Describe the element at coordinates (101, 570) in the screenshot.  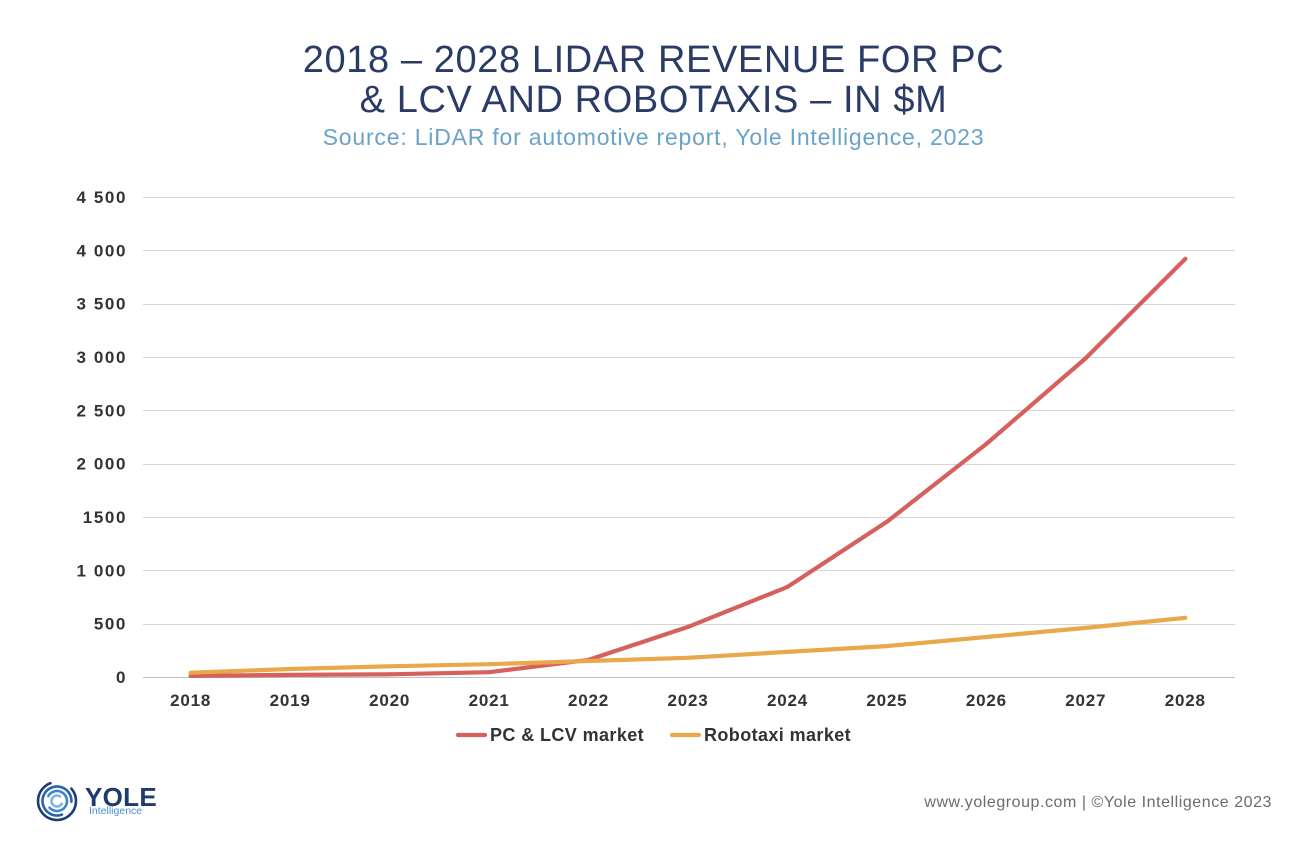
I see `y-tick-label: 1 000` at that location.